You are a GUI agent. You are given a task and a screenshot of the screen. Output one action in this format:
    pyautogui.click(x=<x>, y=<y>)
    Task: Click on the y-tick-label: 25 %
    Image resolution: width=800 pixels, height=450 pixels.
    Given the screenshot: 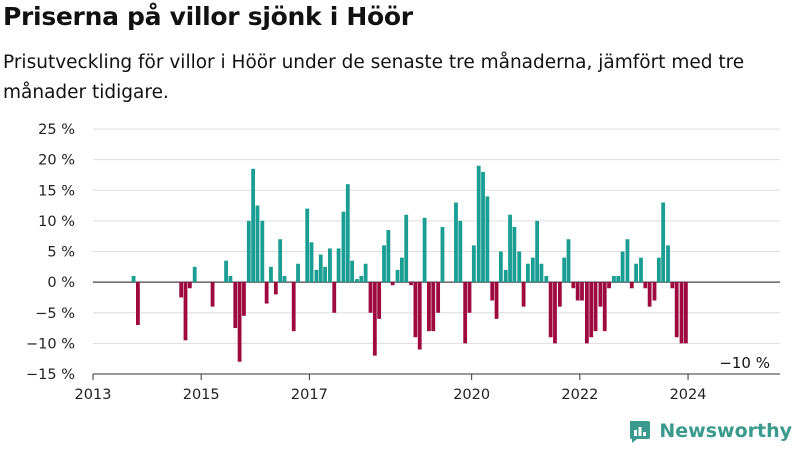 What is the action you would take?
    pyautogui.click(x=56, y=130)
    